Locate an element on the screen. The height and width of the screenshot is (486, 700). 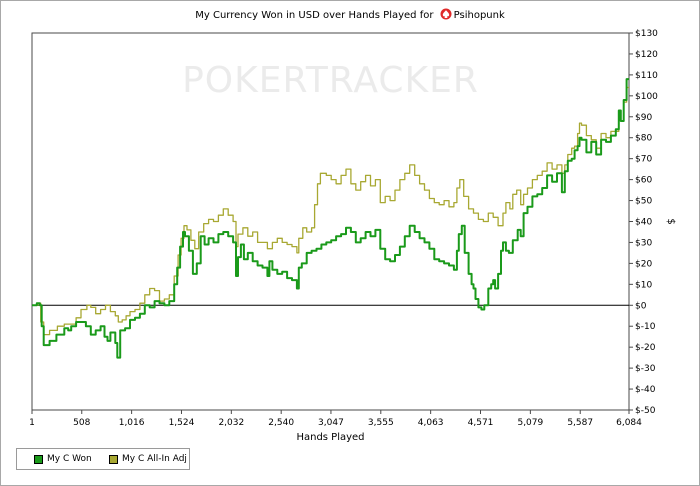
x-tick-label: 5,079 is located at coordinates (530, 423).